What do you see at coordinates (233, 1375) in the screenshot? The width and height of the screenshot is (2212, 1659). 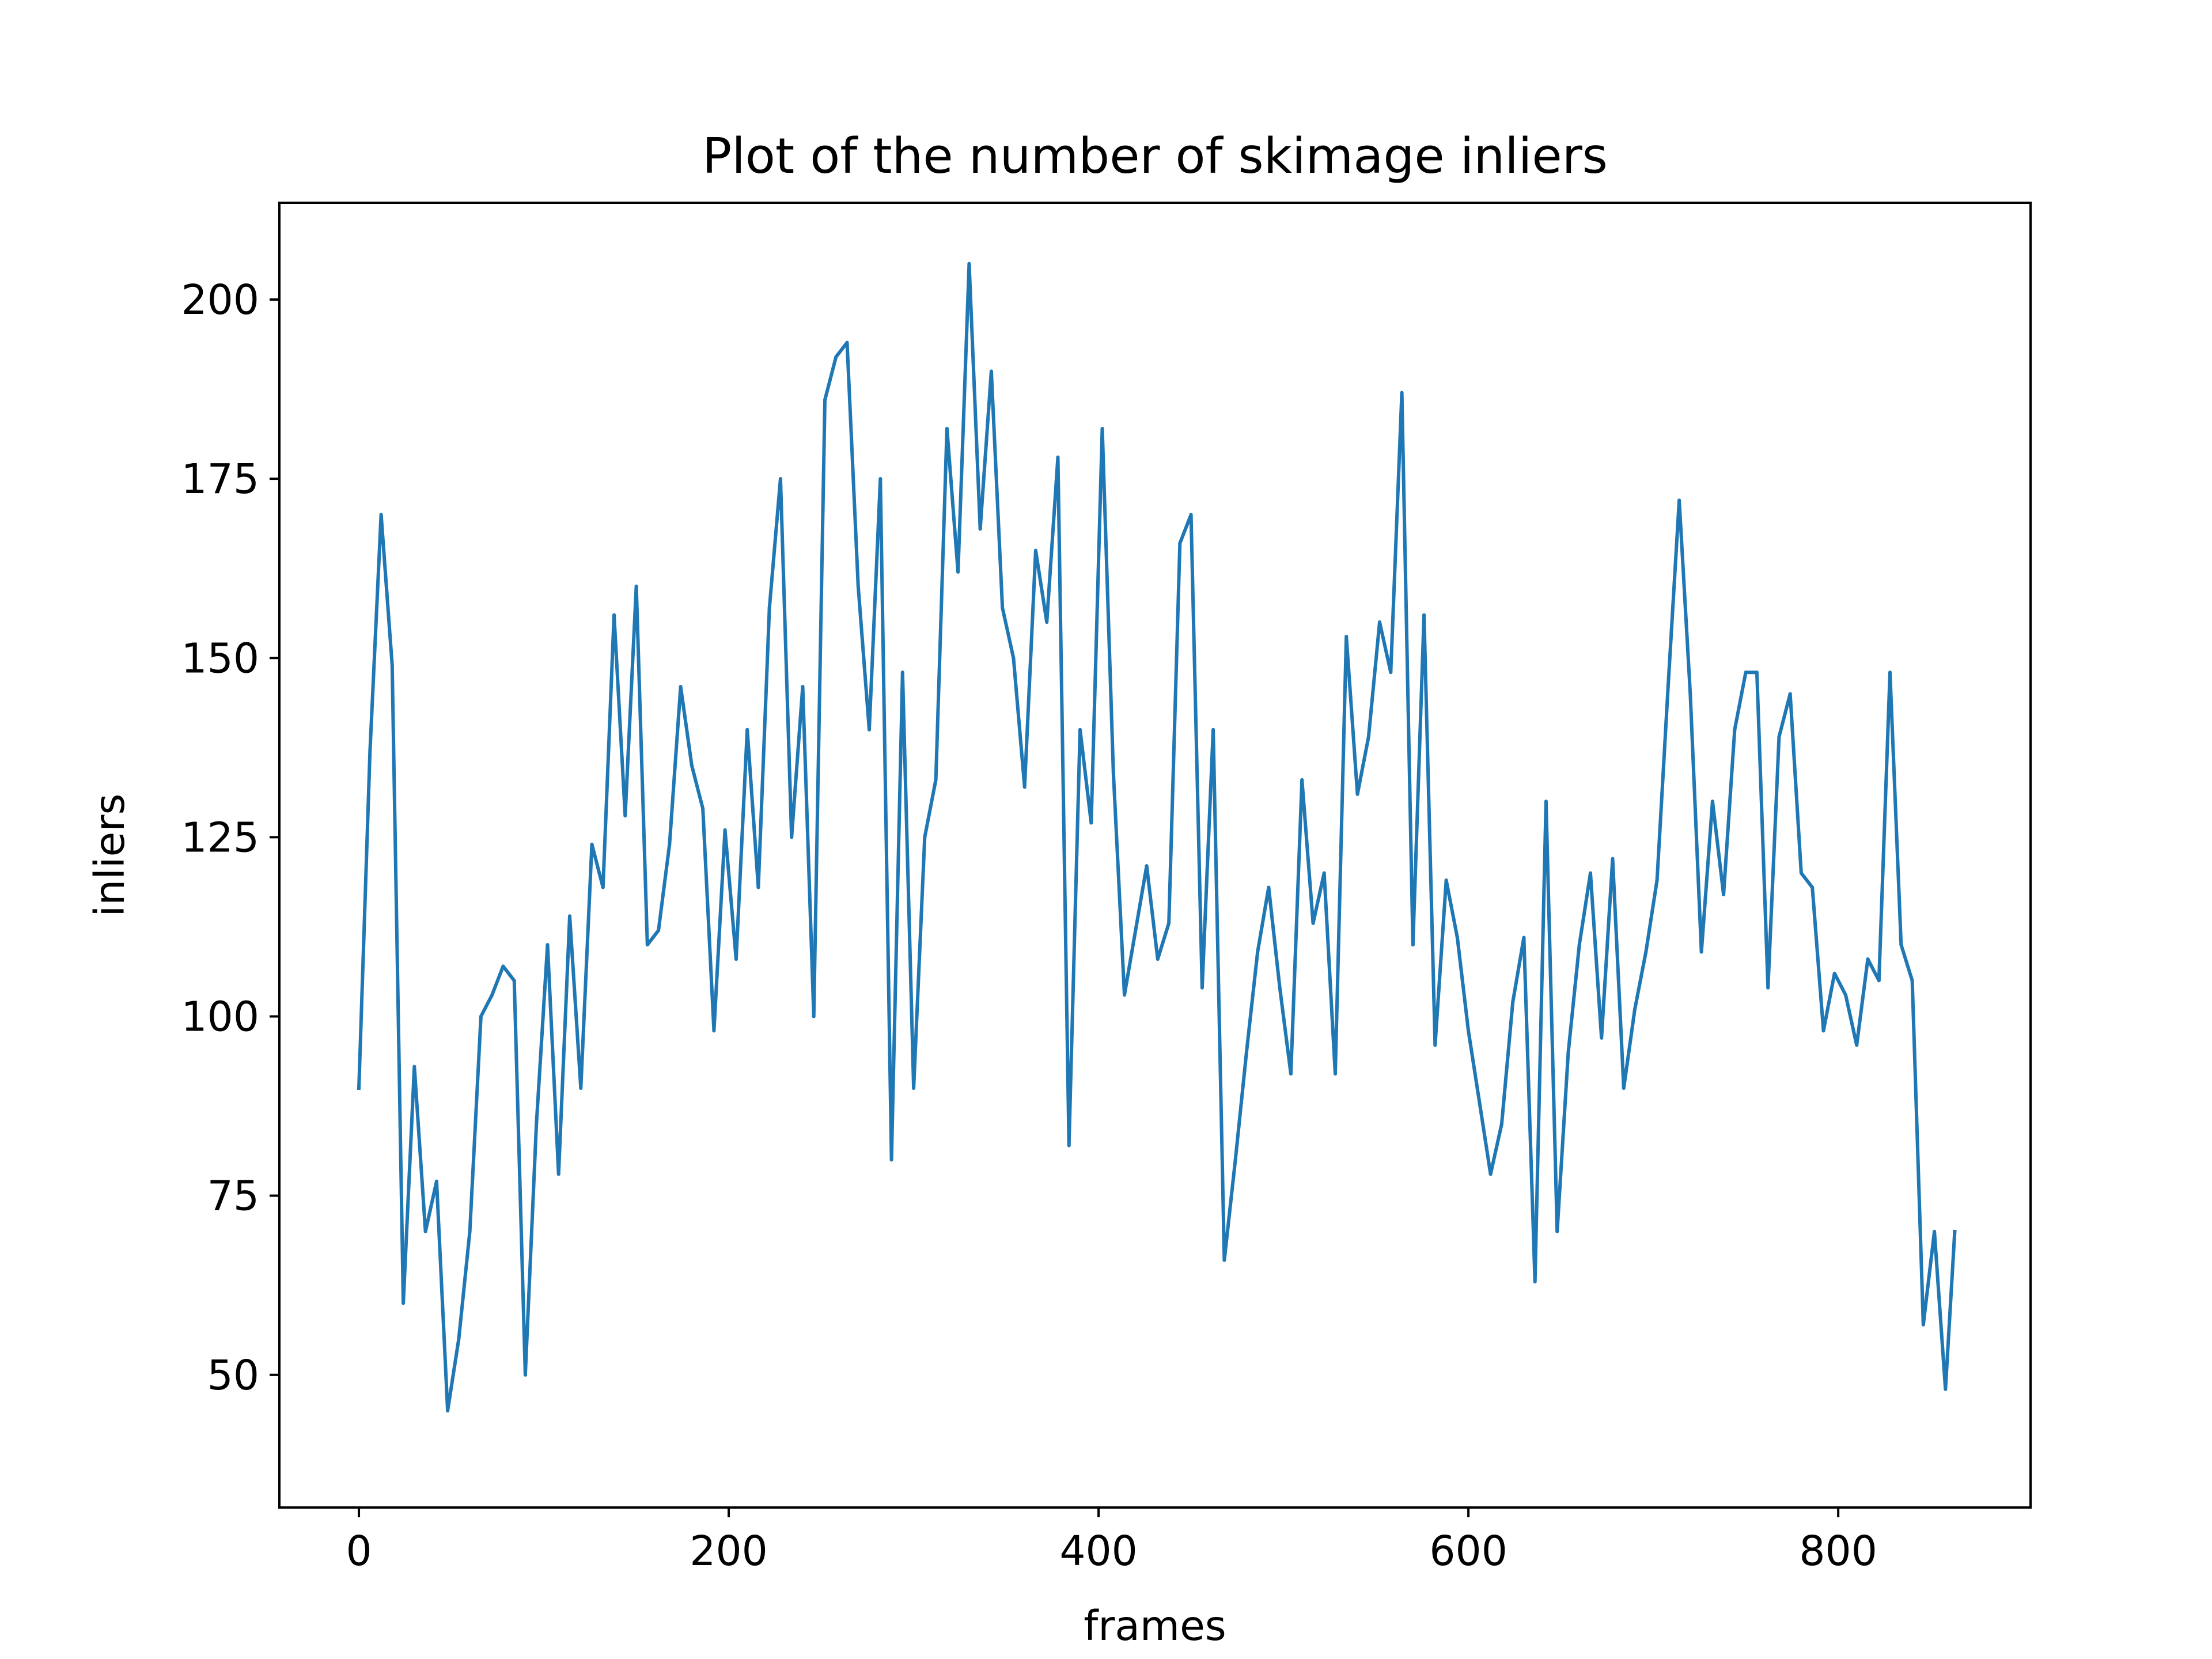 I see `y-tick-label: 50` at bounding box center [233, 1375].